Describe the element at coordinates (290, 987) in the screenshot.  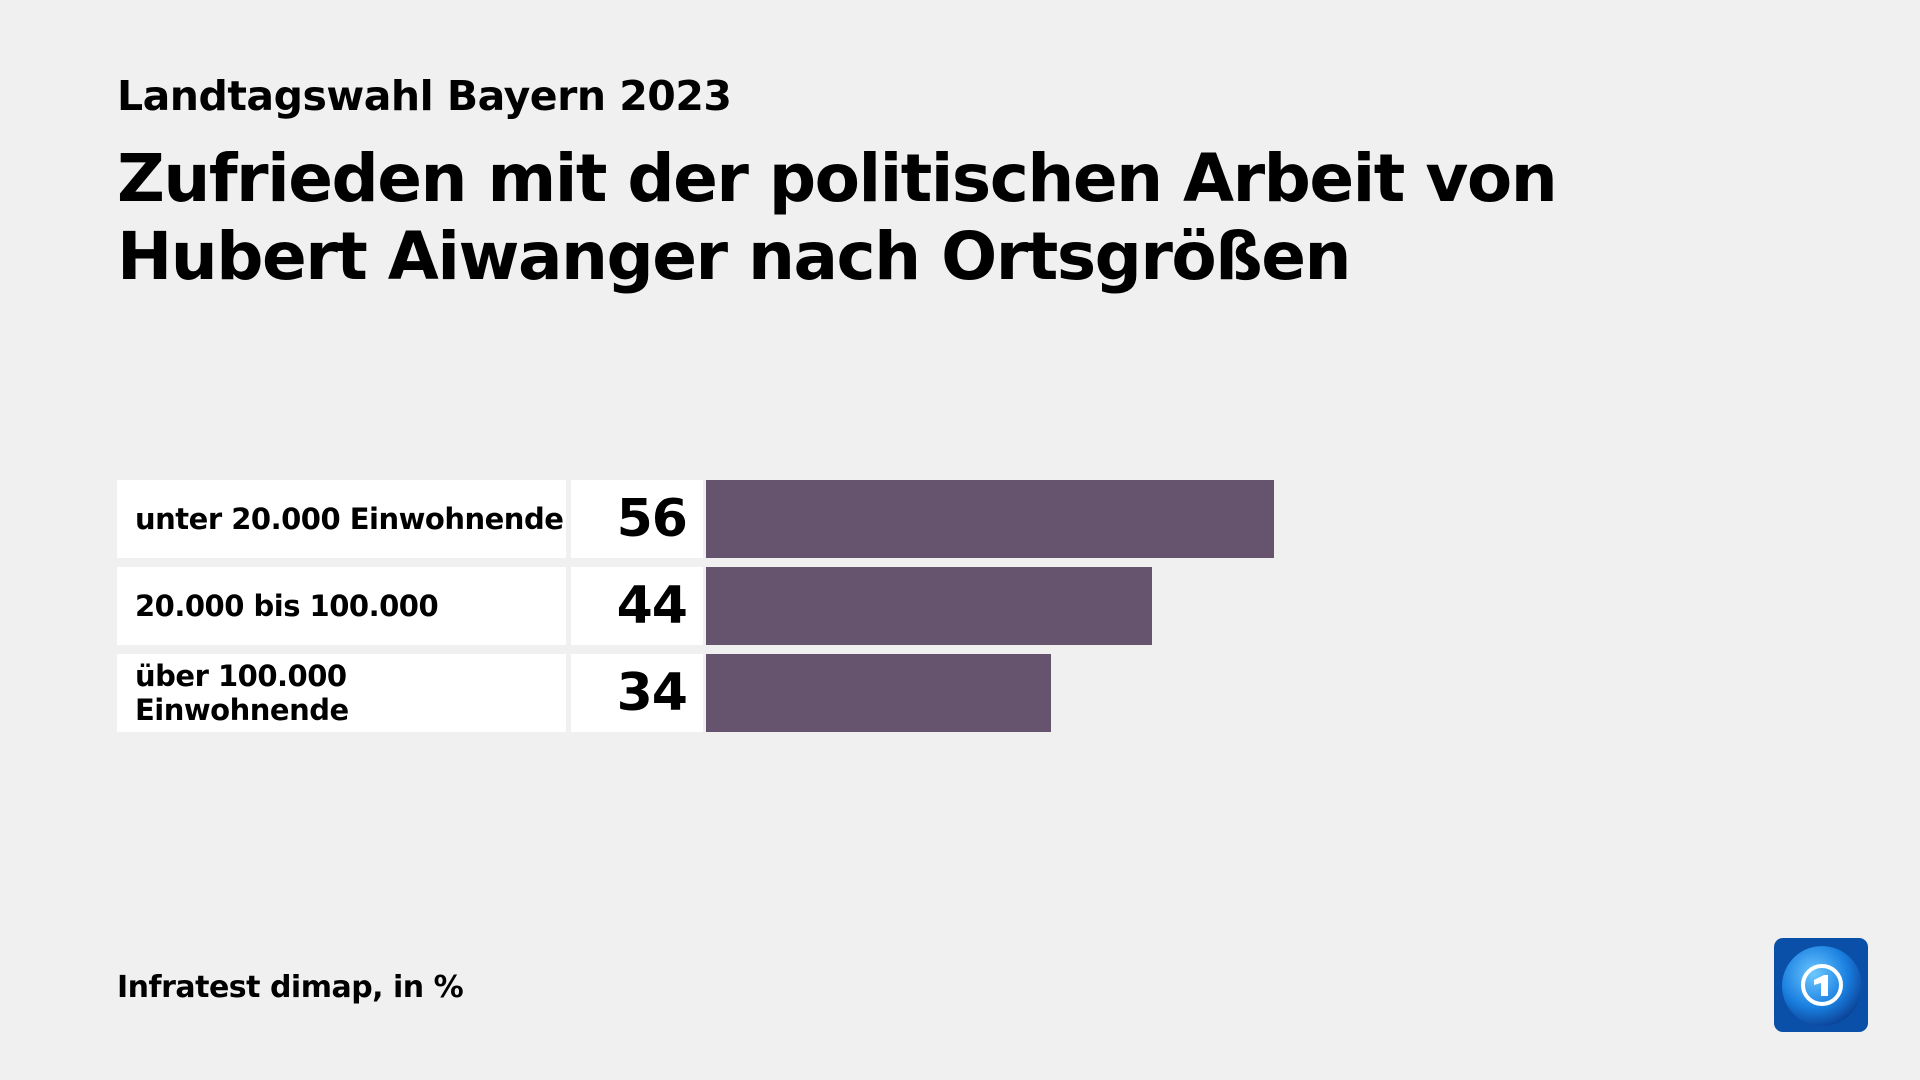
I see `source-note: Infratest dimap, in %` at that location.